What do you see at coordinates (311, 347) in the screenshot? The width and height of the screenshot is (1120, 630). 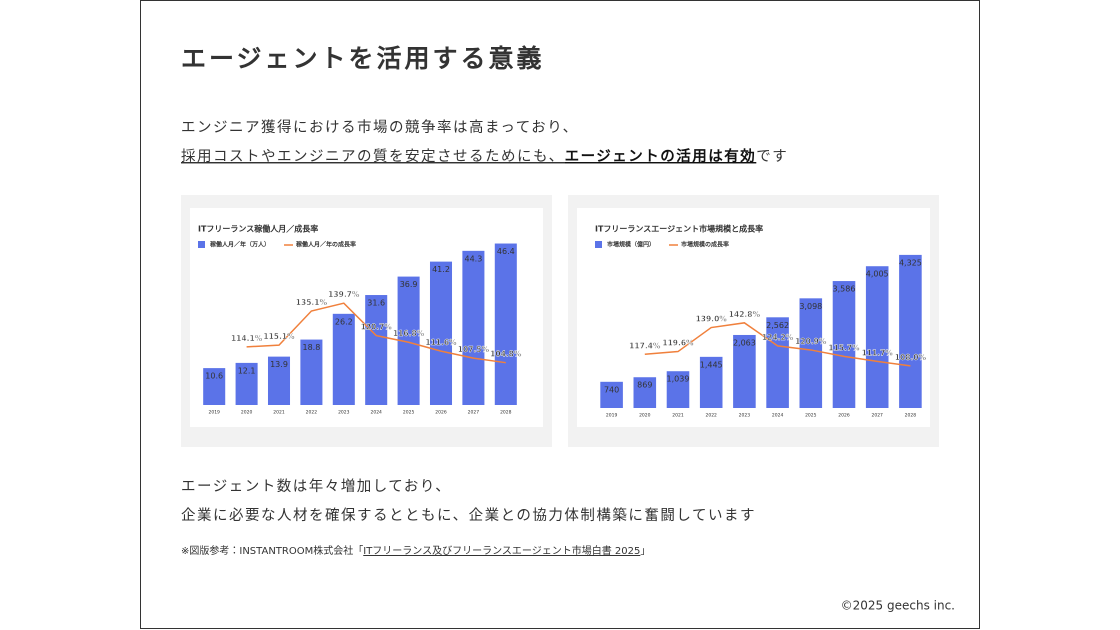 I see `bar-label: 18.8` at bounding box center [311, 347].